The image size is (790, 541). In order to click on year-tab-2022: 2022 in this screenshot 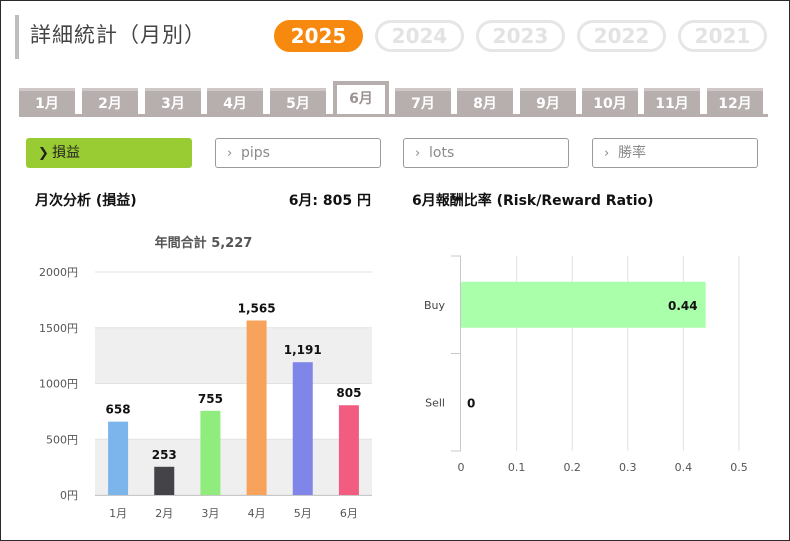, I will do `click(621, 36)`.